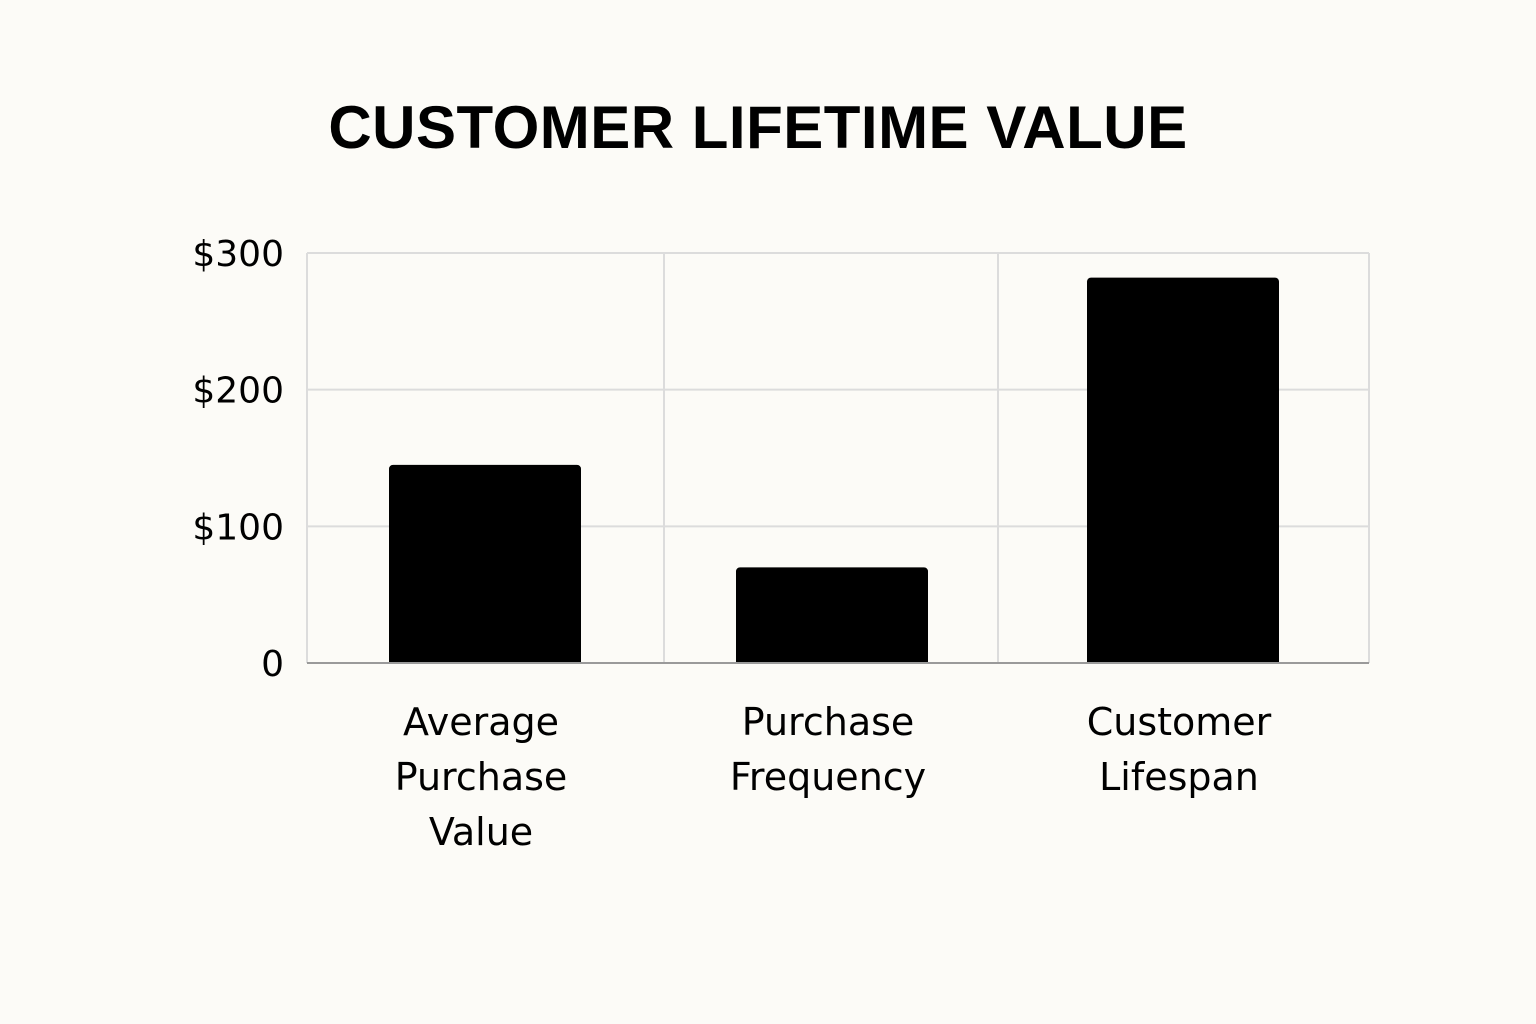  Describe the element at coordinates (832, 659) in the screenshot. I see `bar-1-base` at that location.